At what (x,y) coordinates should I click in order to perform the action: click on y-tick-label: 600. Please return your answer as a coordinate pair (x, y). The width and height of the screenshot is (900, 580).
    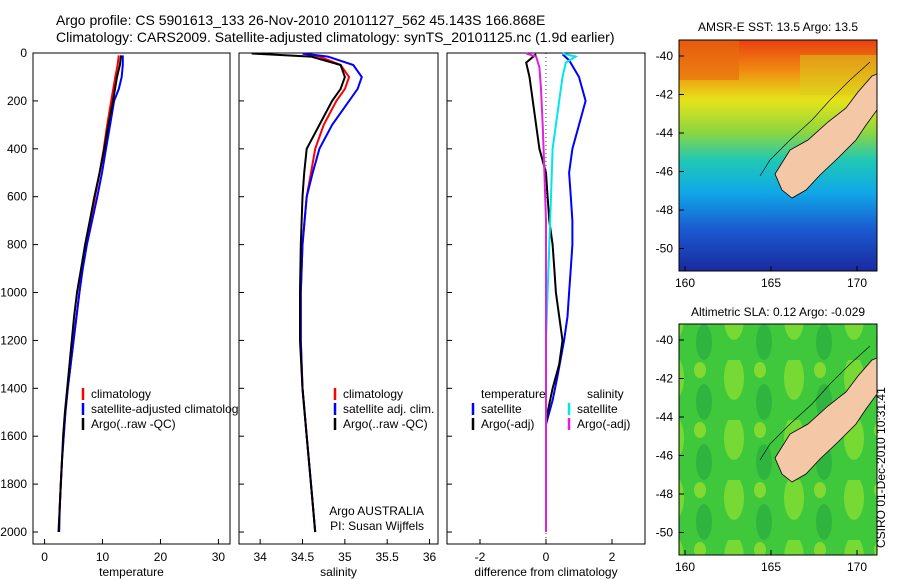
    Looking at the image, I should click on (17, 197).